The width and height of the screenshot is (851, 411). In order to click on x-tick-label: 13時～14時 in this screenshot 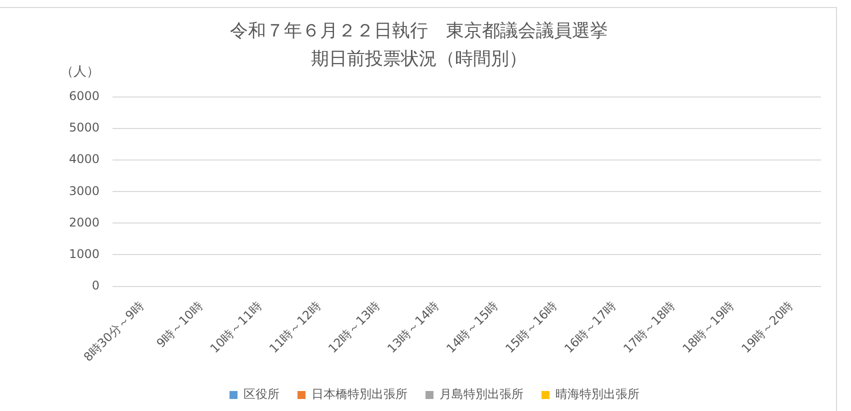, I will do `click(413, 327)`.